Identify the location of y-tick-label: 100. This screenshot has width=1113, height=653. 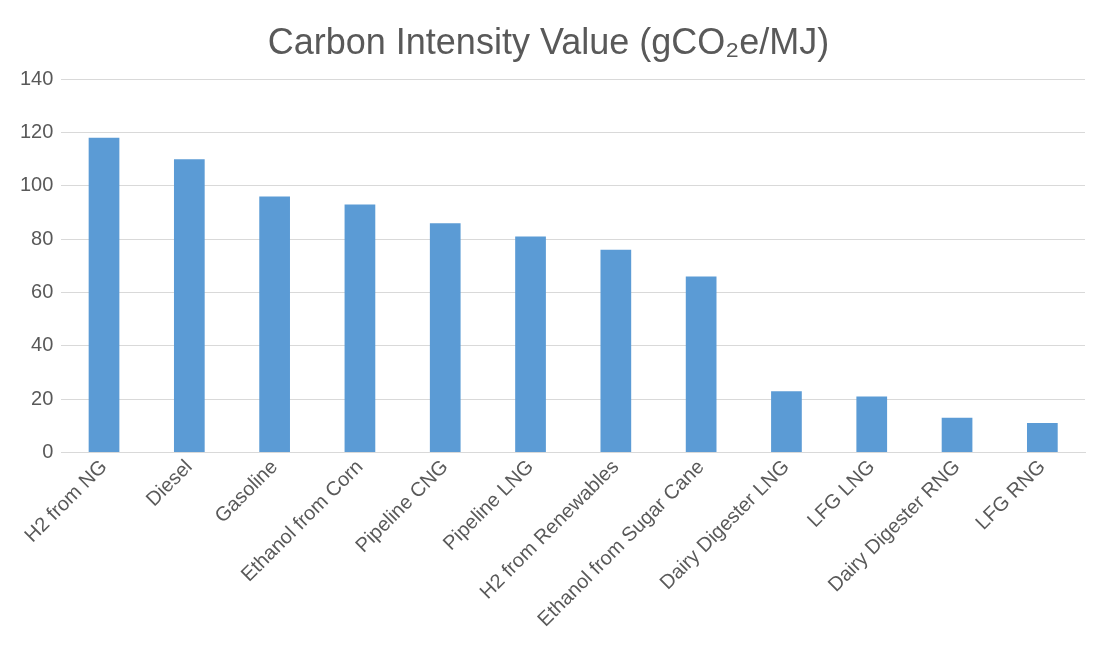
(36, 184).